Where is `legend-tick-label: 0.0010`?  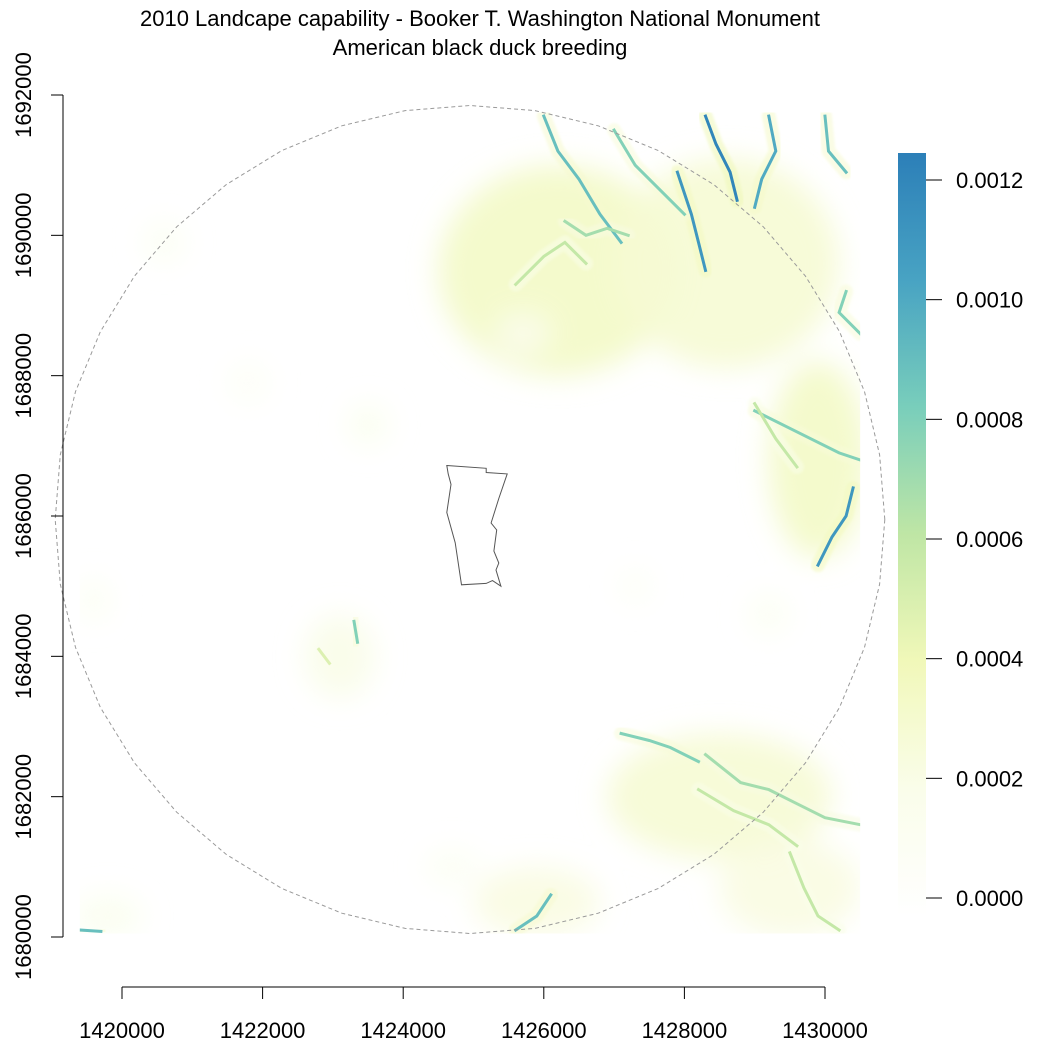
legend-tick-label: 0.0010 is located at coordinates (989, 300).